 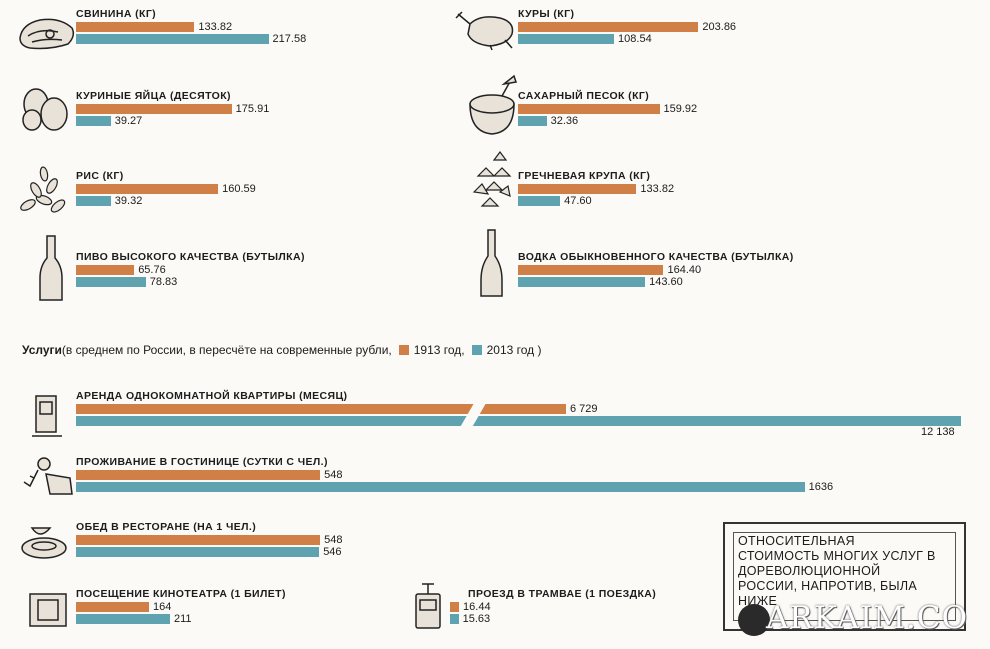 What do you see at coordinates (491, 263) in the screenshot?
I see `vodka-bottle-icon` at bounding box center [491, 263].